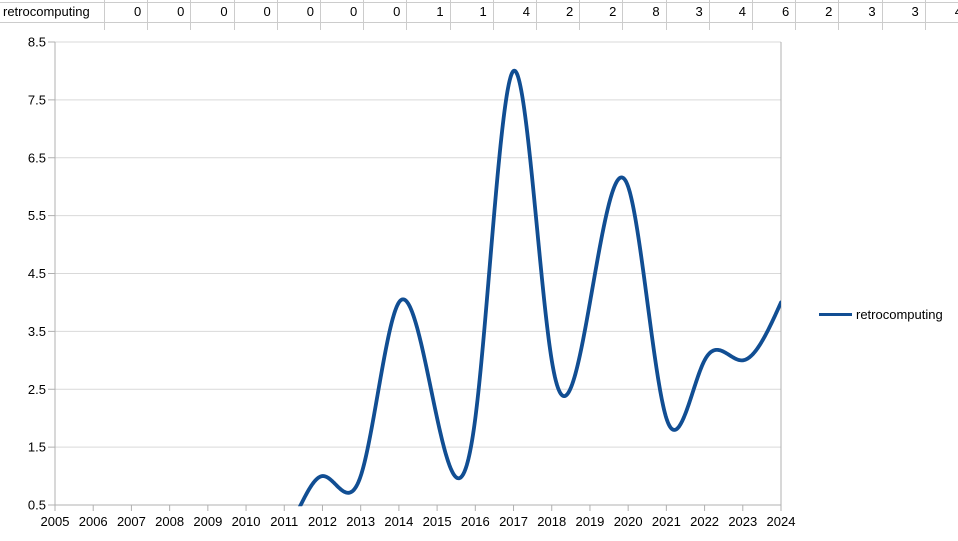  What do you see at coordinates (37, 157) in the screenshot?
I see `y-axis-label: 6.5` at bounding box center [37, 157].